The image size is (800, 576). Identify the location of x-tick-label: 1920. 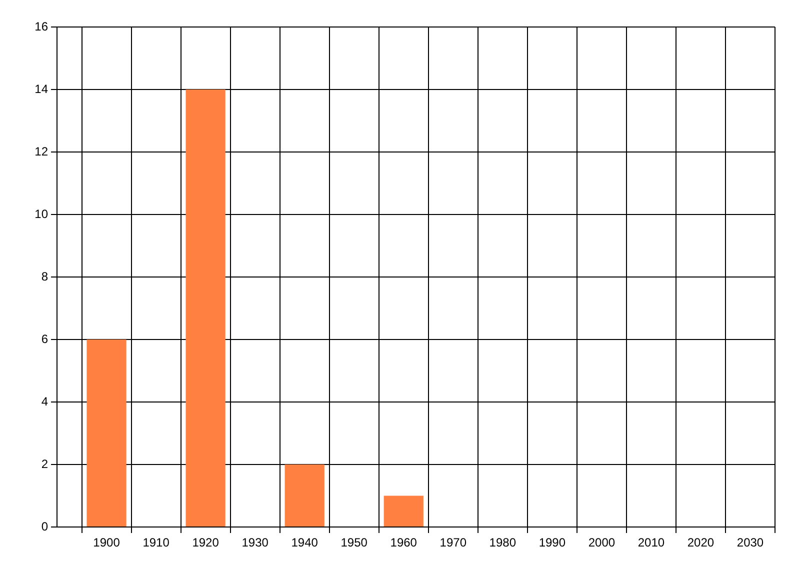
(206, 543).